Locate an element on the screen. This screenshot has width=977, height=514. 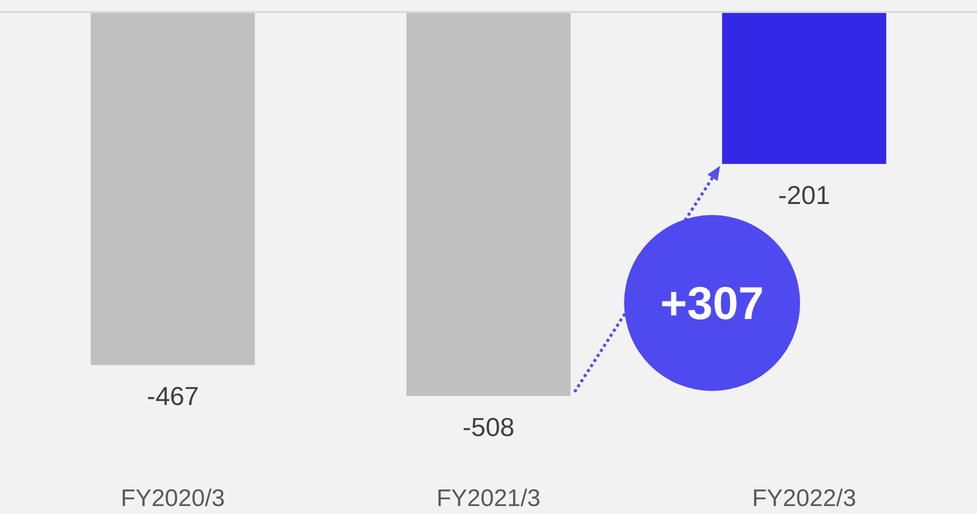
data-label: -201 is located at coordinates (804, 195).